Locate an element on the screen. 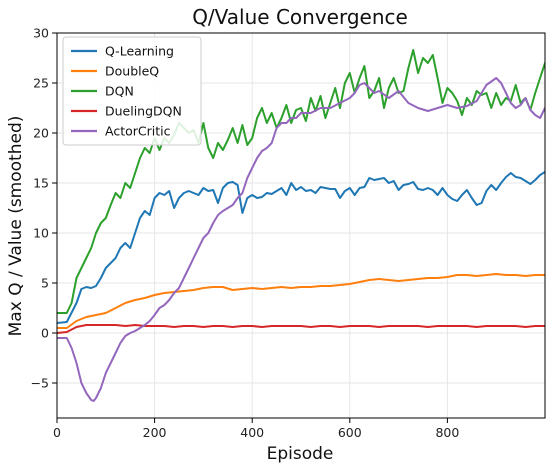 The height and width of the screenshot is (467, 550). legend-label-actorcritic: ActorCritic is located at coordinates (138, 131).